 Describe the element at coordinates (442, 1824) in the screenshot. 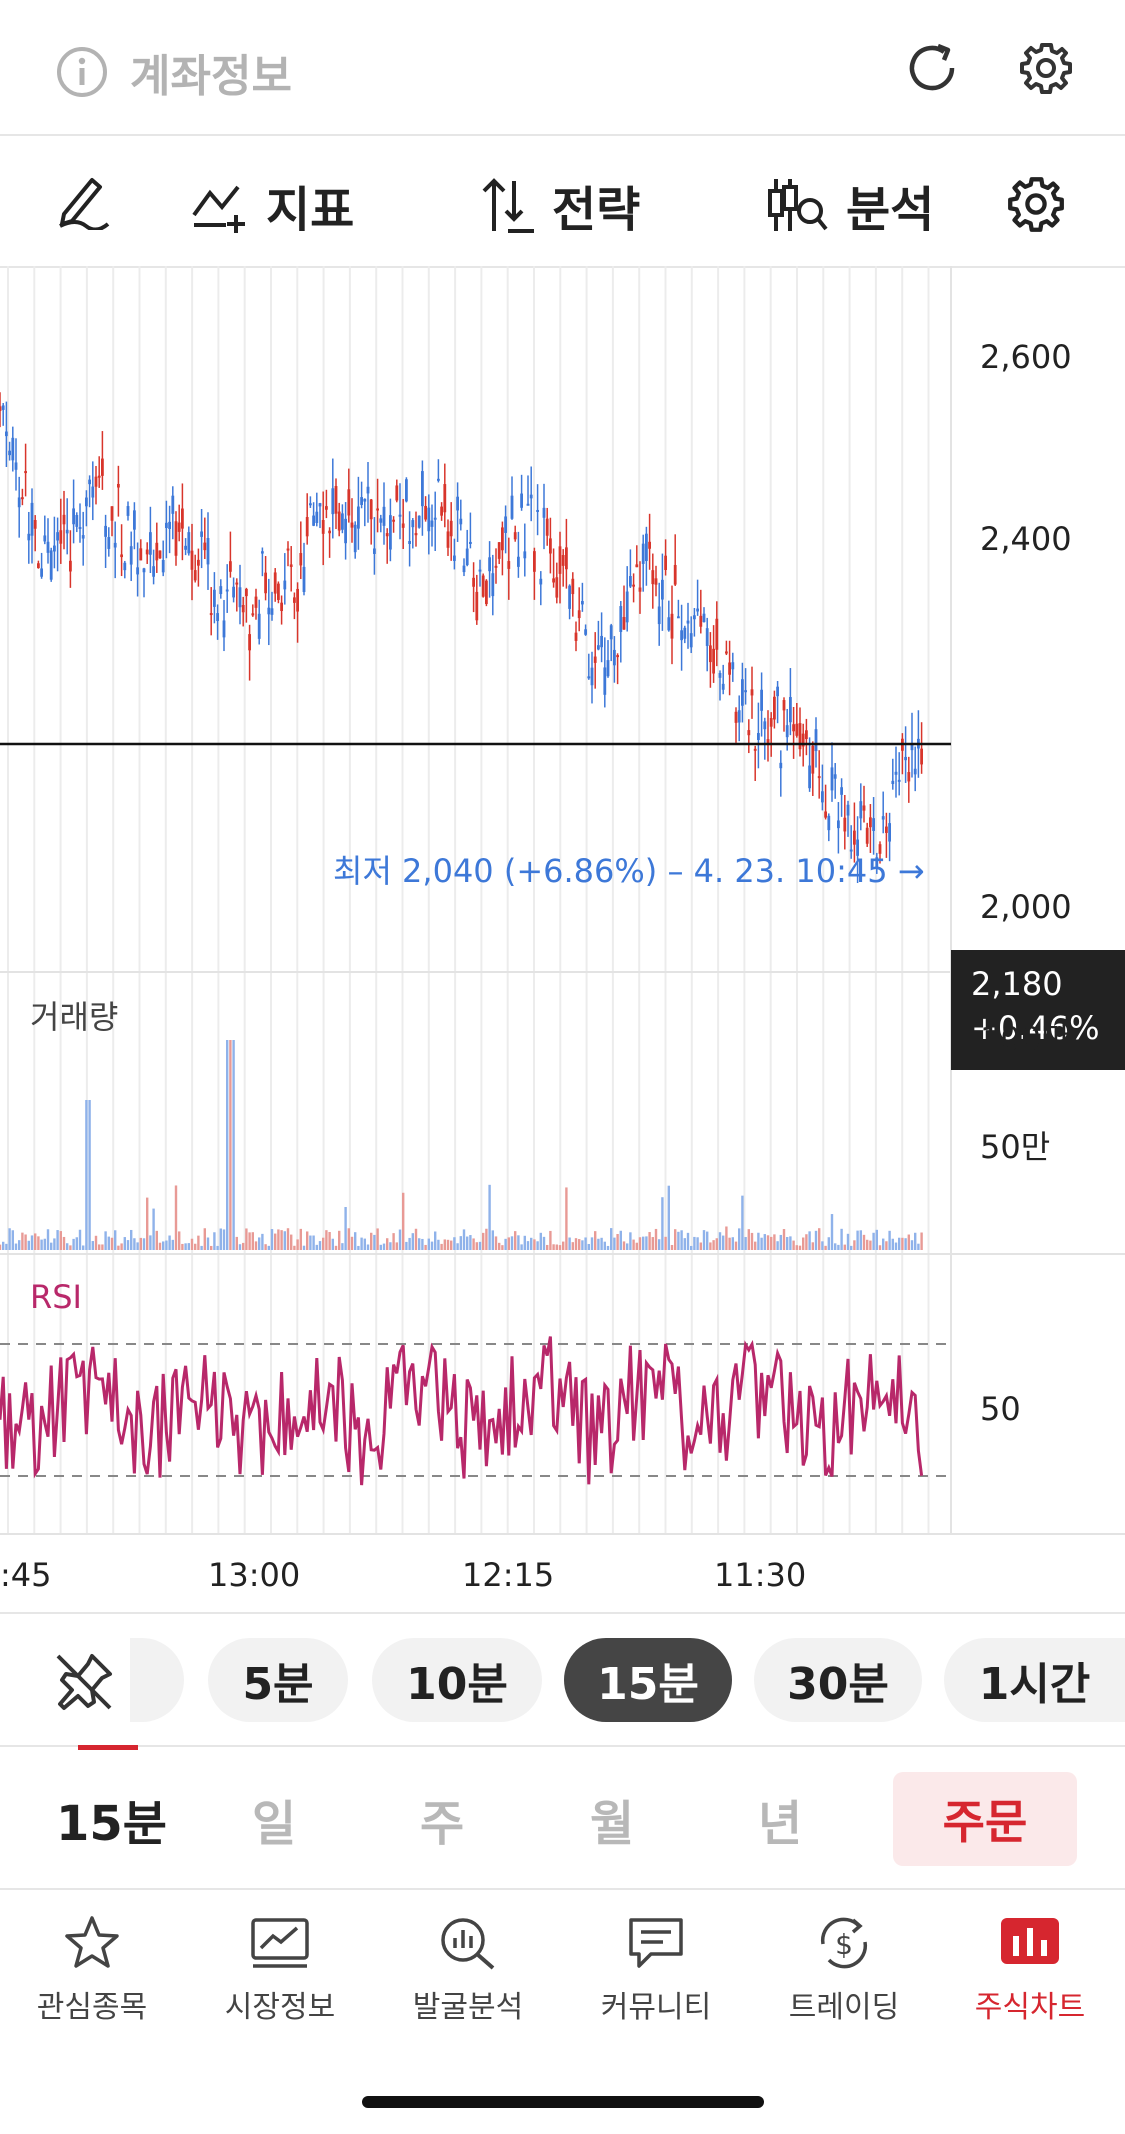

I see `period-tab-week: 주` at that location.